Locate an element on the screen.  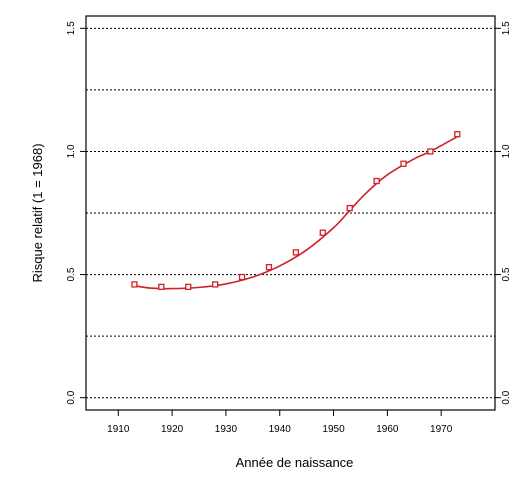
y-tick-label: 1.0 is located at coordinates (71, 151).